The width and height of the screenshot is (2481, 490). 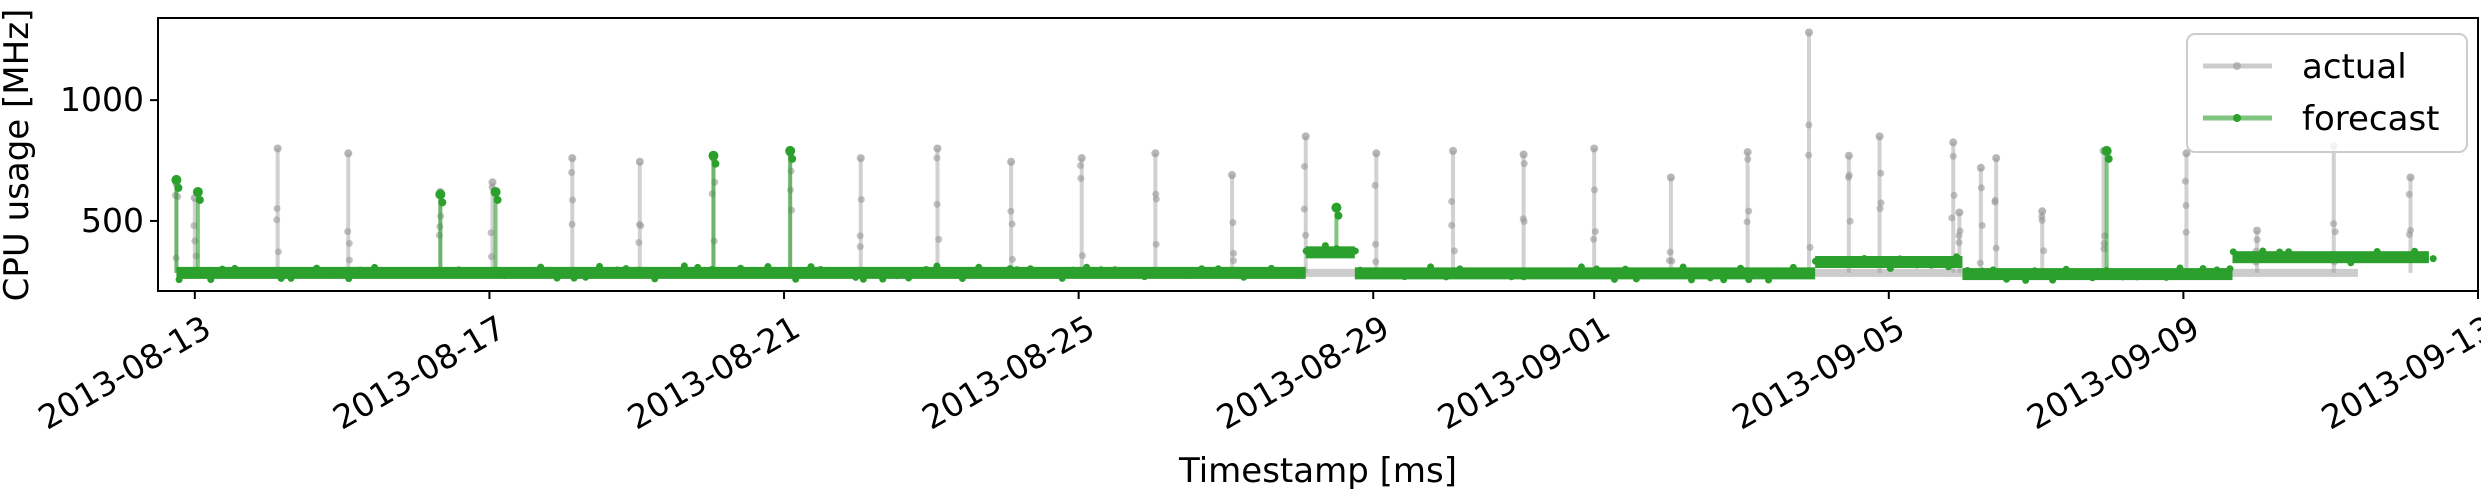 What do you see at coordinates (109, 160) in the screenshot?
I see `y-axis: 500 1000` at bounding box center [109, 160].